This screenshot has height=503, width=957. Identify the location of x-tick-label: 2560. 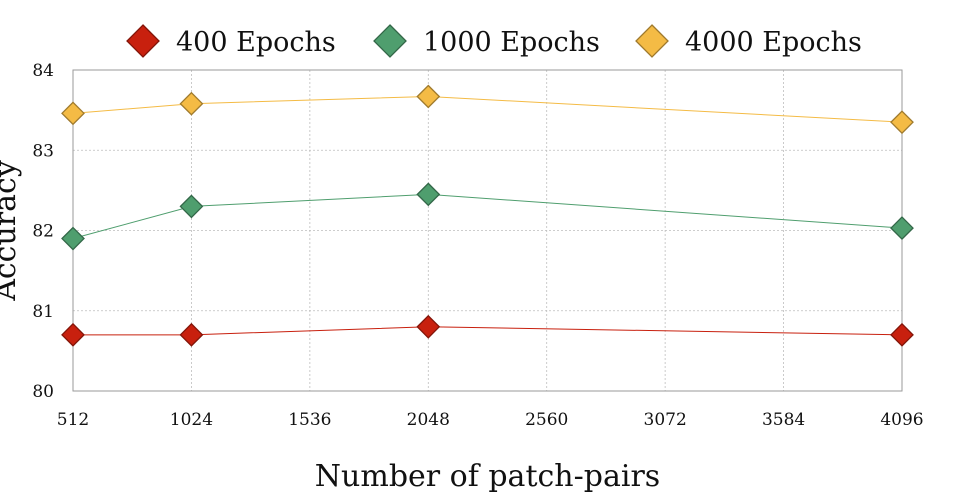
(546, 420).